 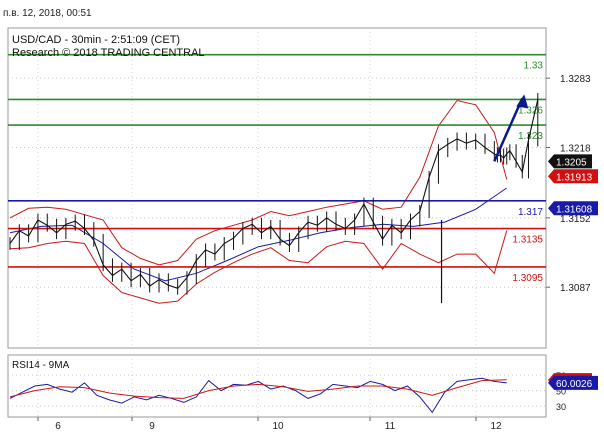 What do you see at coordinates (390, 426) in the screenshot?
I see `x-tick-label: 11` at bounding box center [390, 426].